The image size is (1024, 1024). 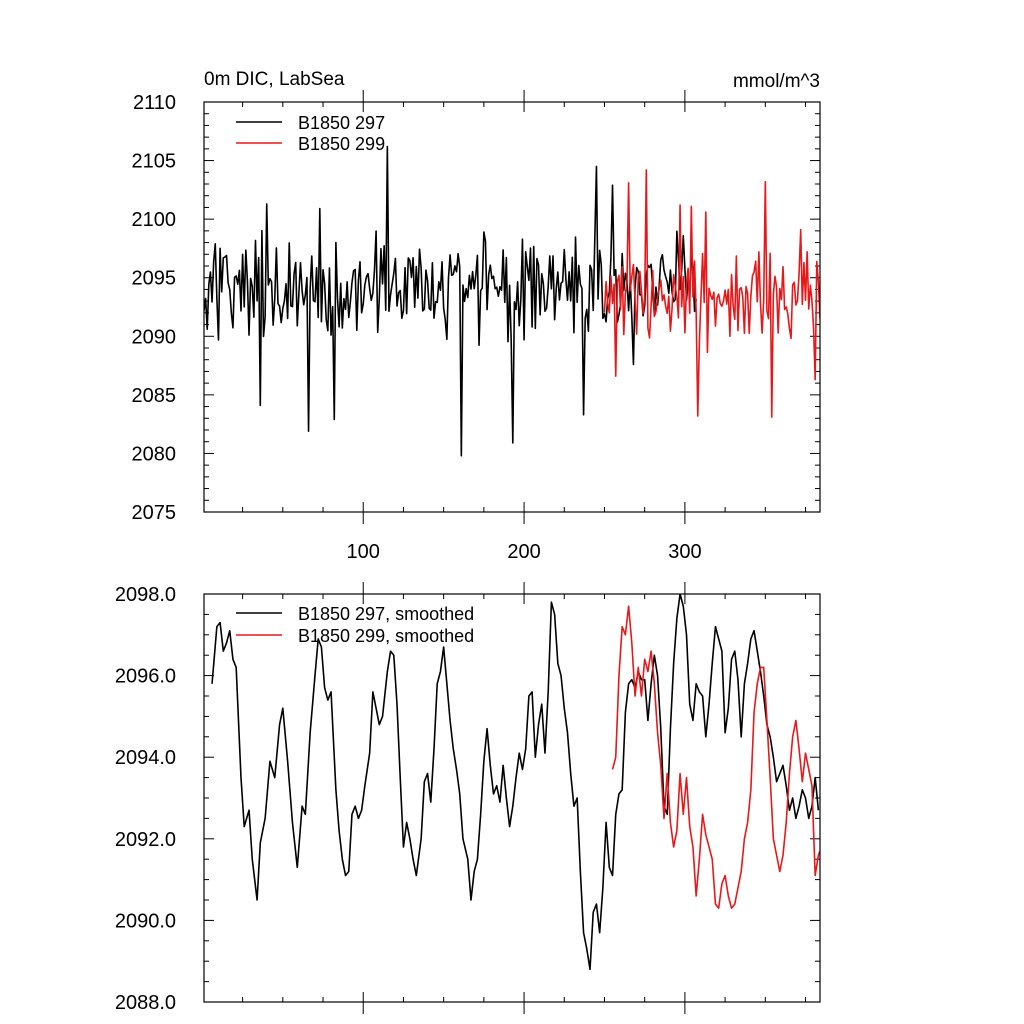 I want to click on chart-title: 0m DIC, LabSea, so click(x=274, y=79).